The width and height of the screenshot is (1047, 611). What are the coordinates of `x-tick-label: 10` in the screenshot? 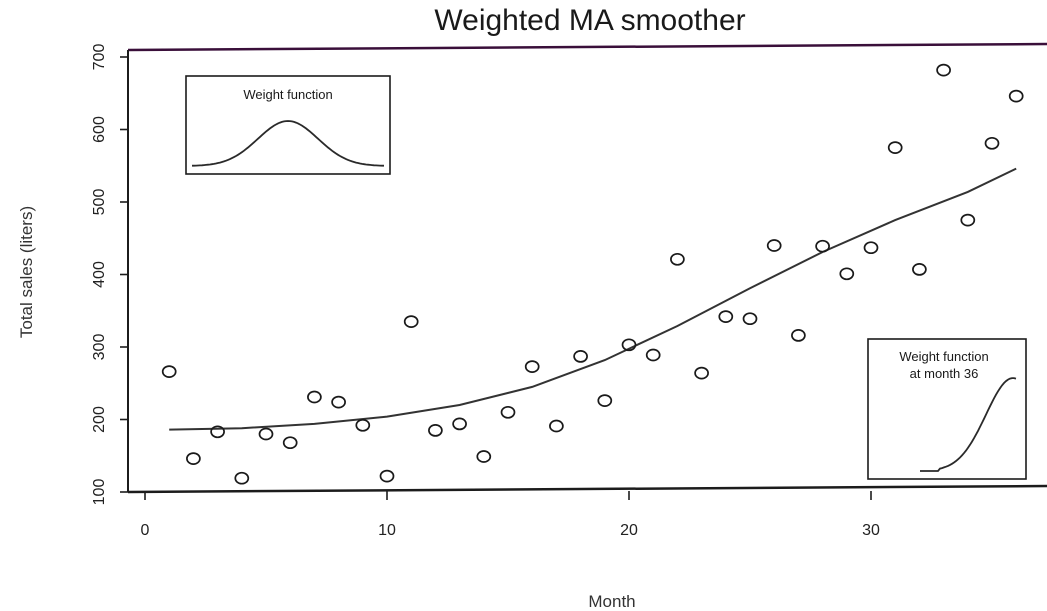 It's located at (387, 530).